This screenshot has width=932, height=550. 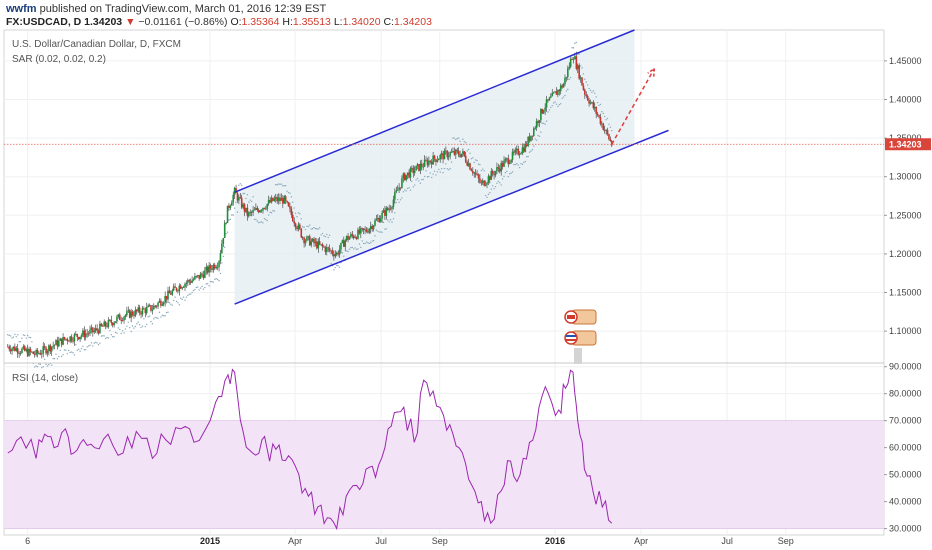 What do you see at coordinates (409, 541) in the screenshot?
I see `time-axis: 6 2015 Apr Jul Sep 2016 Apr Jul Sep` at bounding box center [409, 541].